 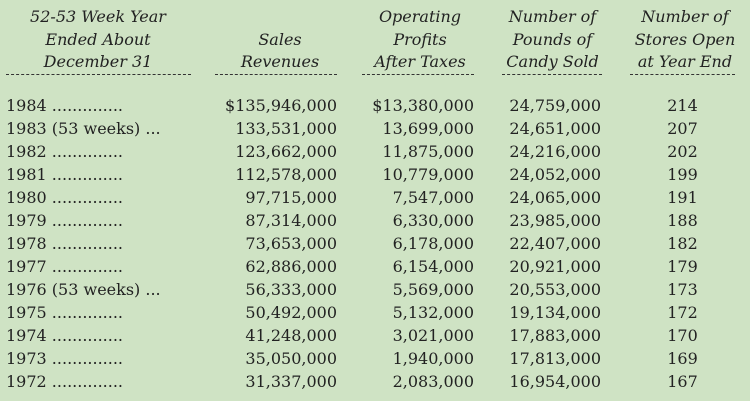 I want to click on row-pounds-value: 20,921,000, so click(x=555, y=266).